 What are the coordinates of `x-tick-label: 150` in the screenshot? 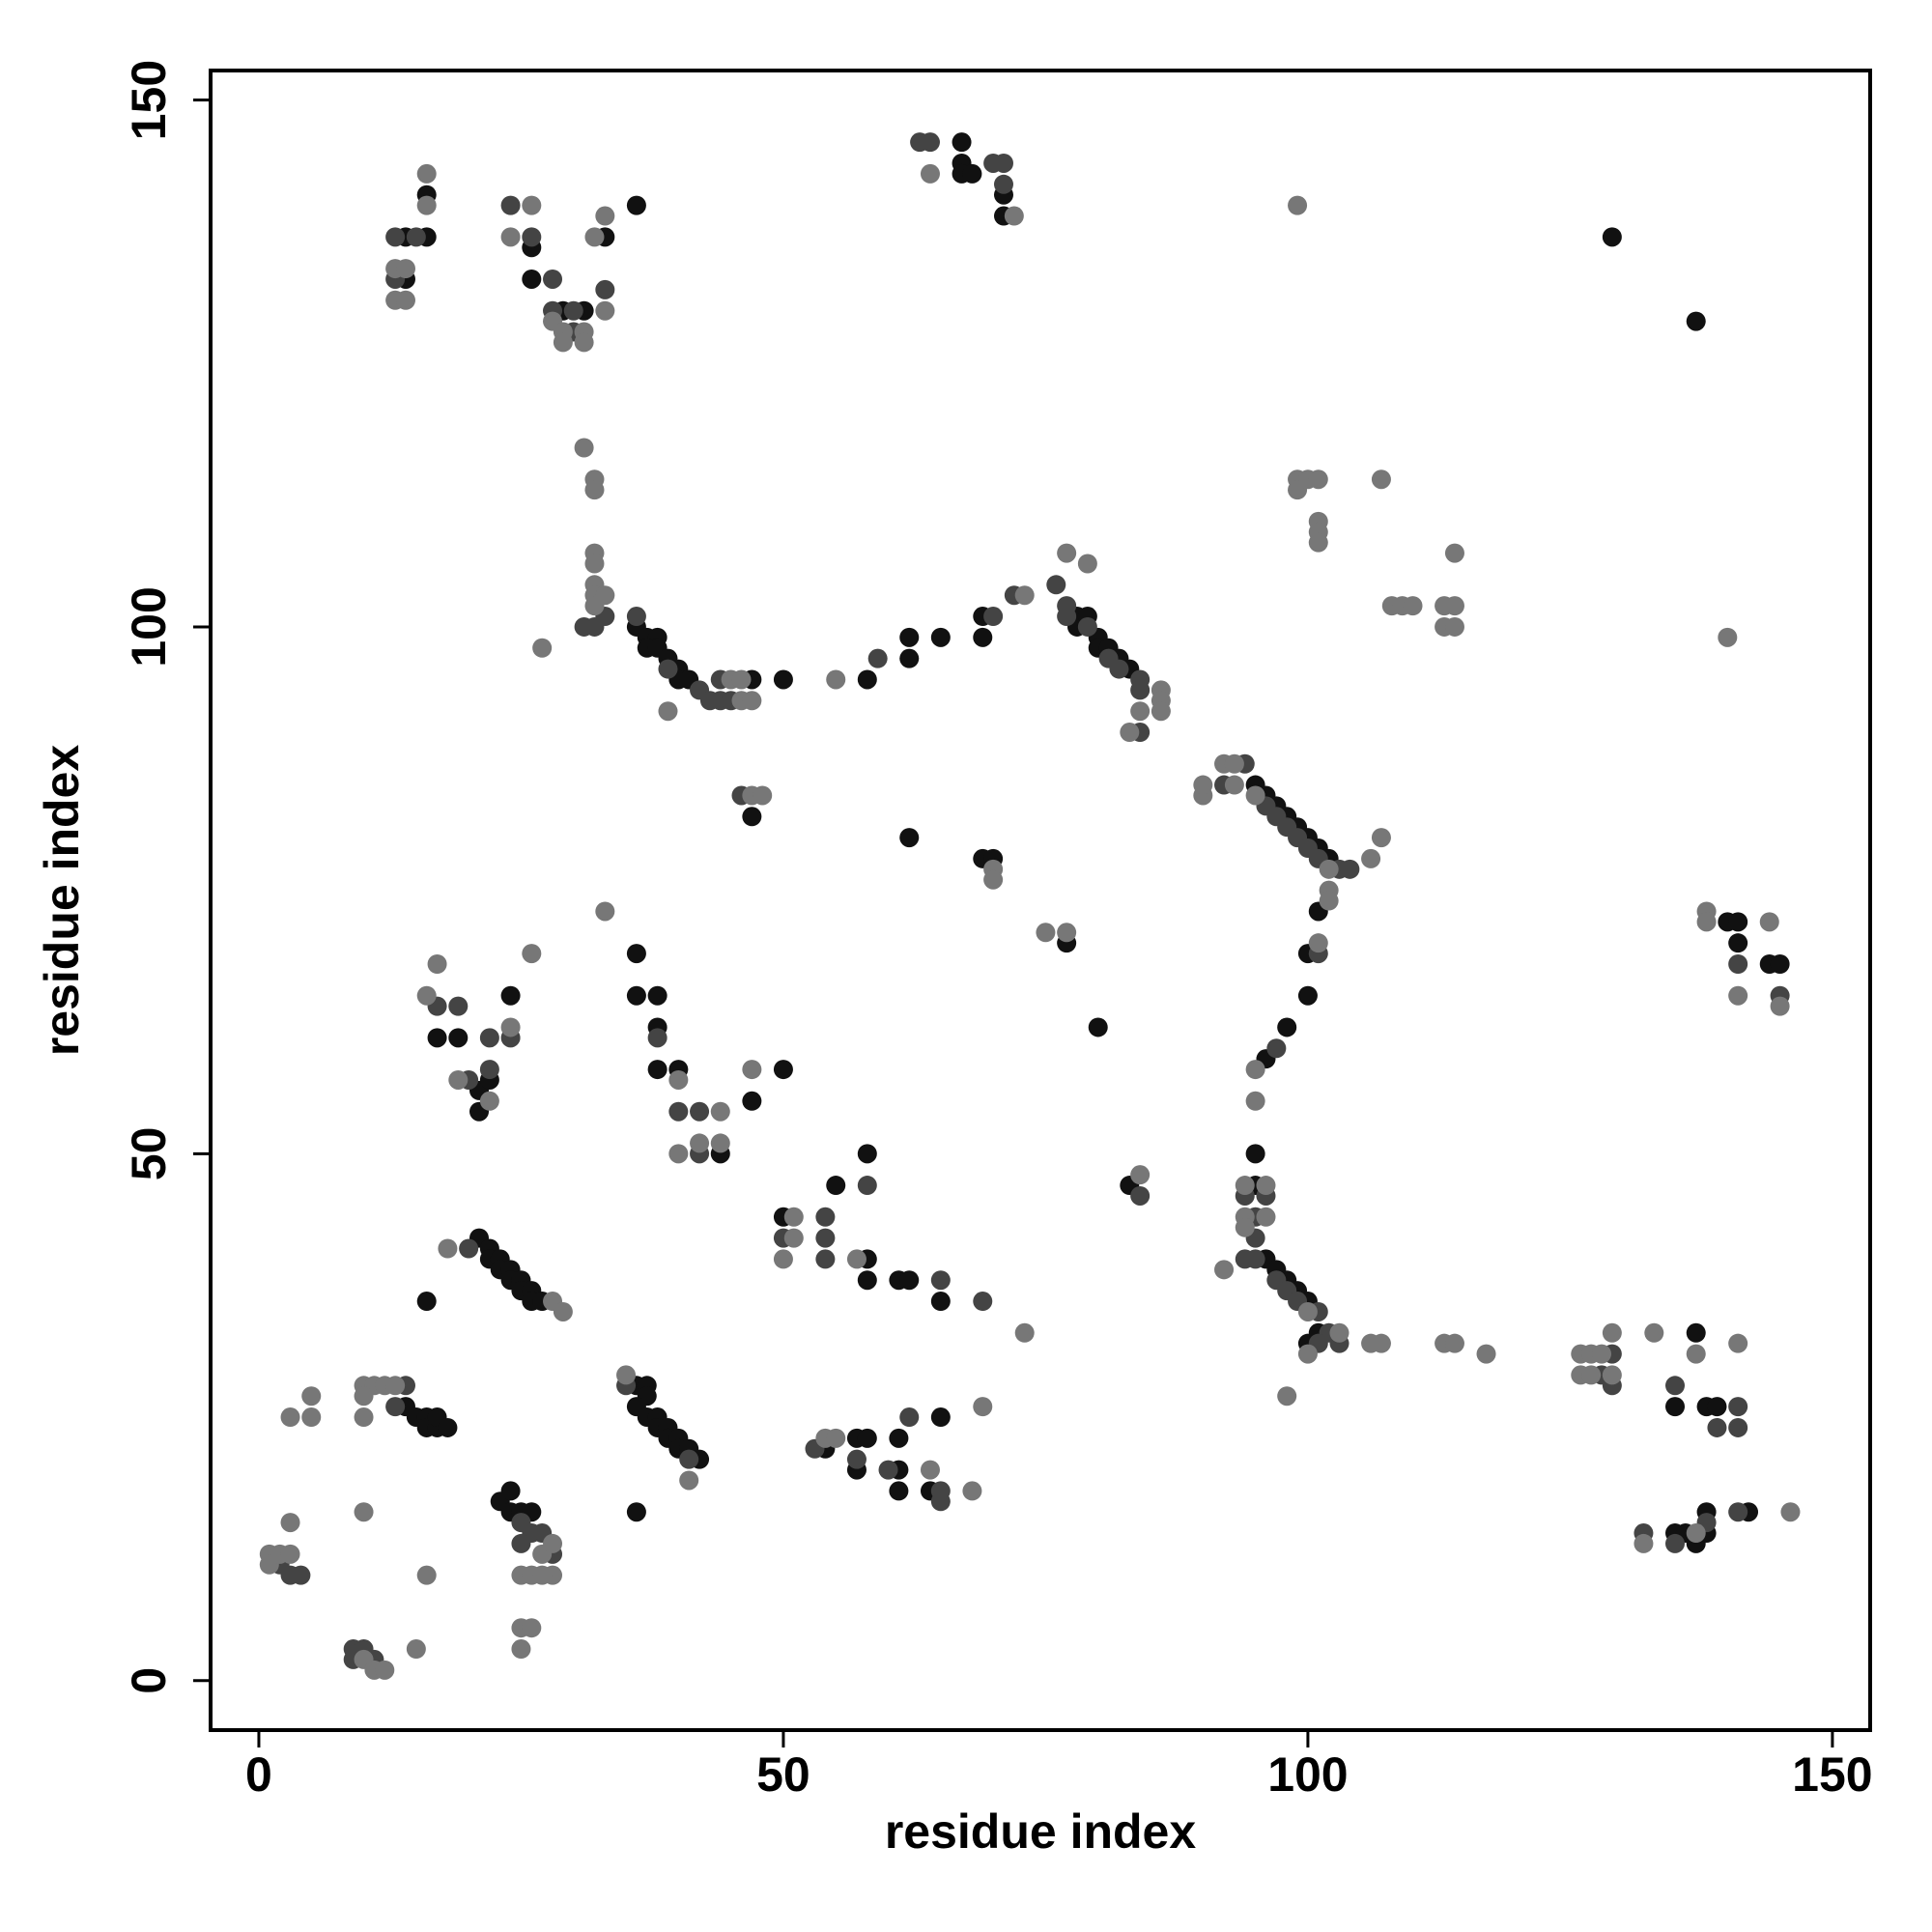 It's located at (1832, 1774).